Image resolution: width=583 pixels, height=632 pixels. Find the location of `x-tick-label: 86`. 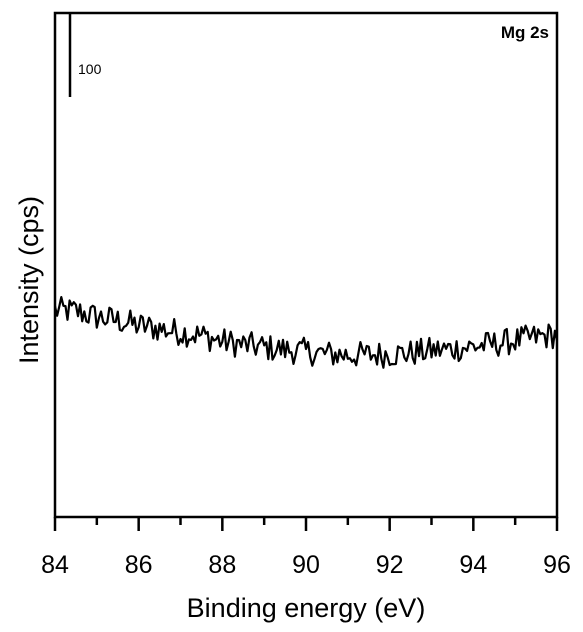

x-tick-label: 86 is located at coordinates (139, 565).